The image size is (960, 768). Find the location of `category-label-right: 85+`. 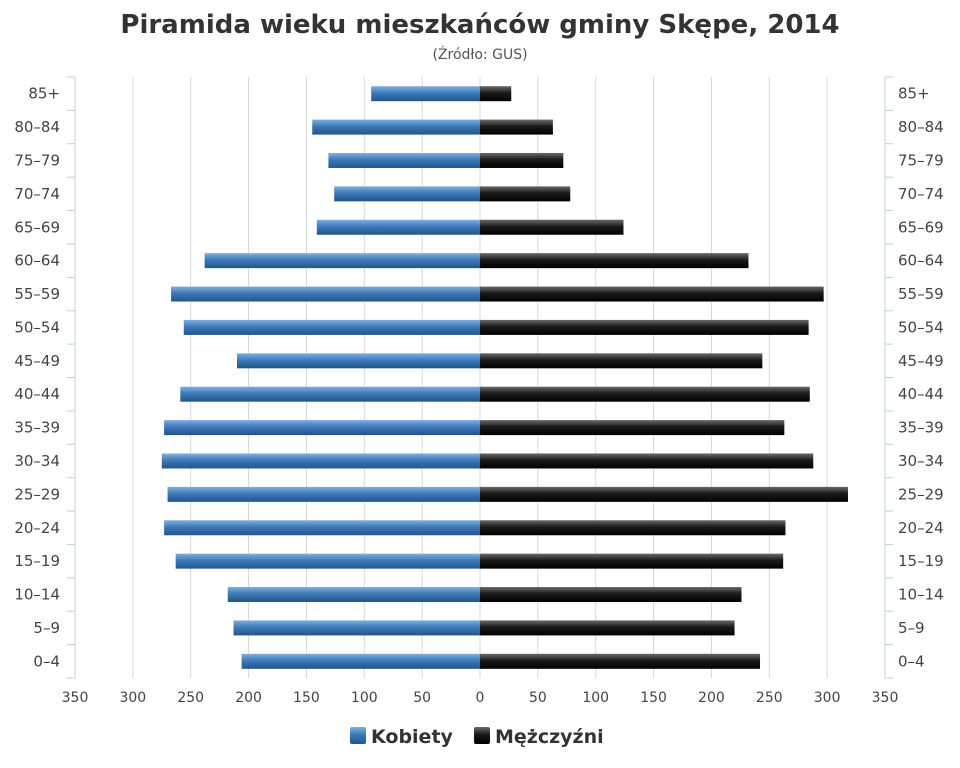

category-label-right: 85+ is located at coordinates (914, 94).